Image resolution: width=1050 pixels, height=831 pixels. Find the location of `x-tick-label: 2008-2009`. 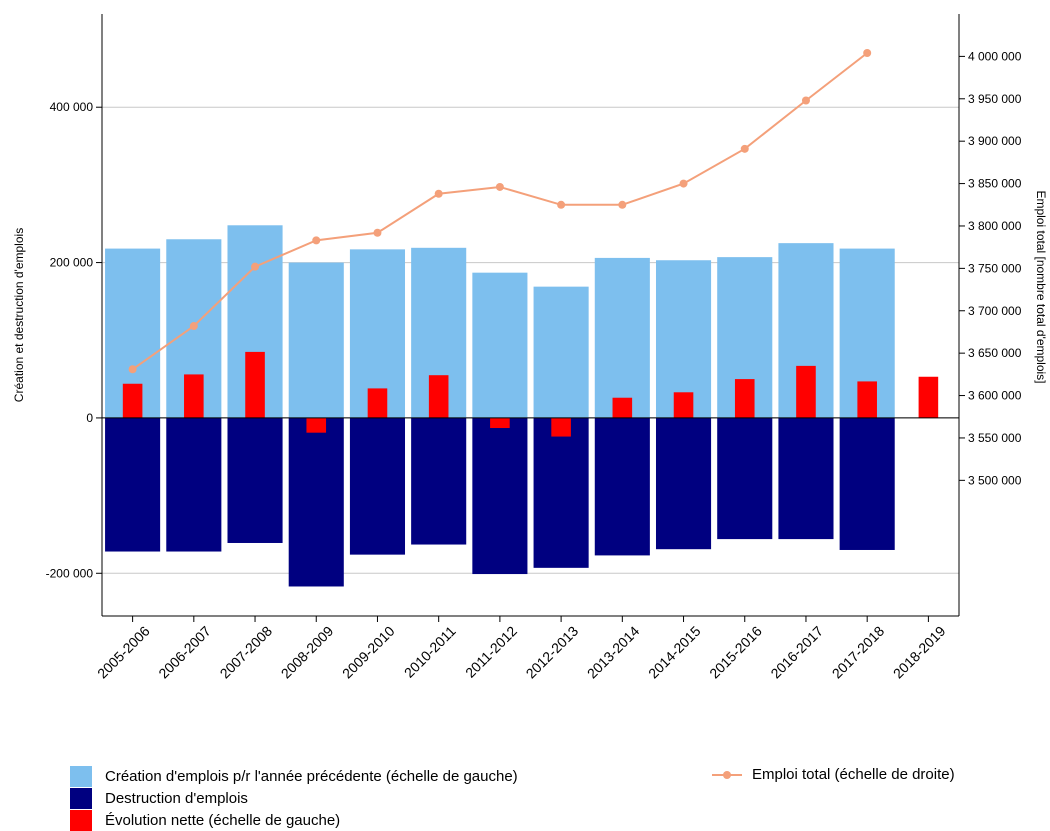

x-tick-label: 2008-2009 is located at coordinates (307, 652).